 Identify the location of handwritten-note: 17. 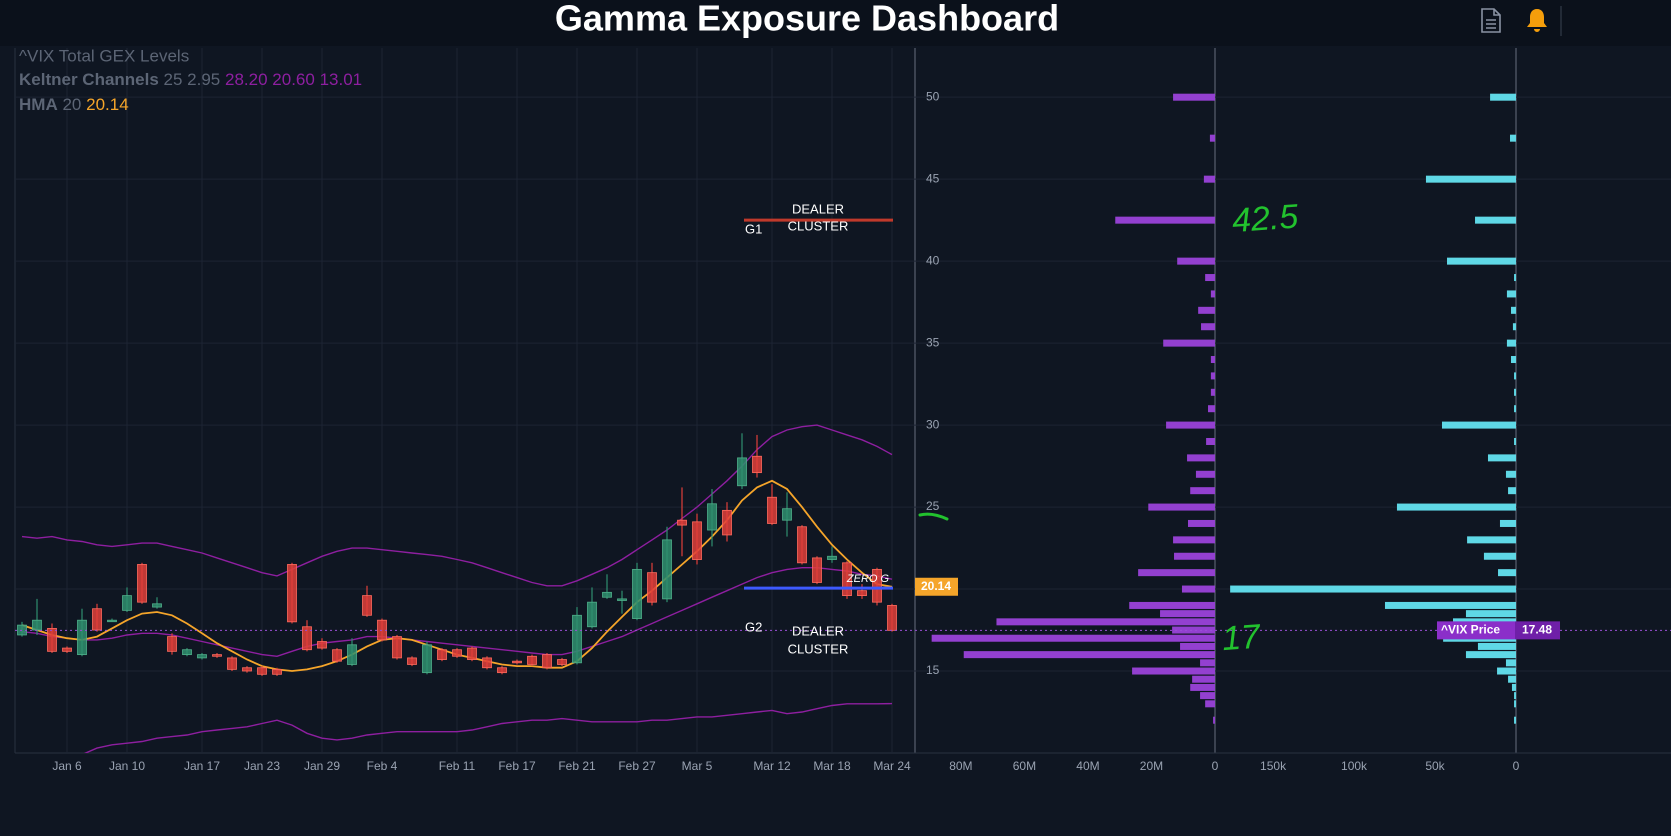
(1241, 638).